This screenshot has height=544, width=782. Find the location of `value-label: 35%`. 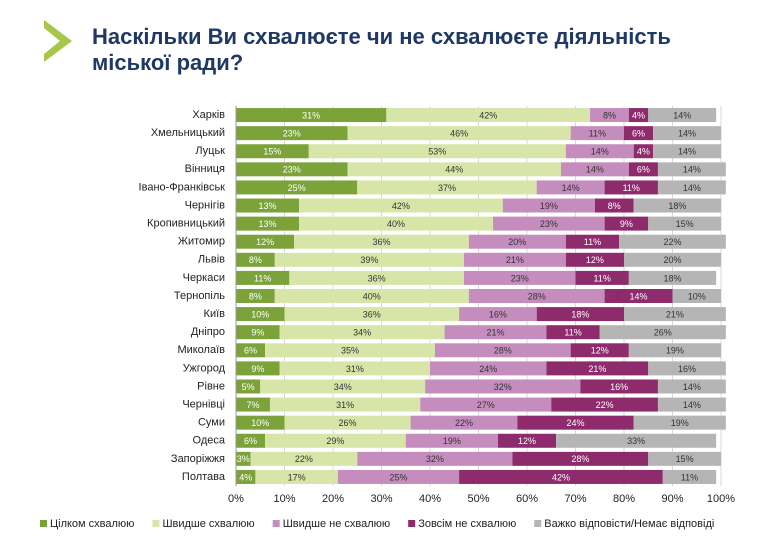

value-label: 35% is located at coordinates (350, 351).